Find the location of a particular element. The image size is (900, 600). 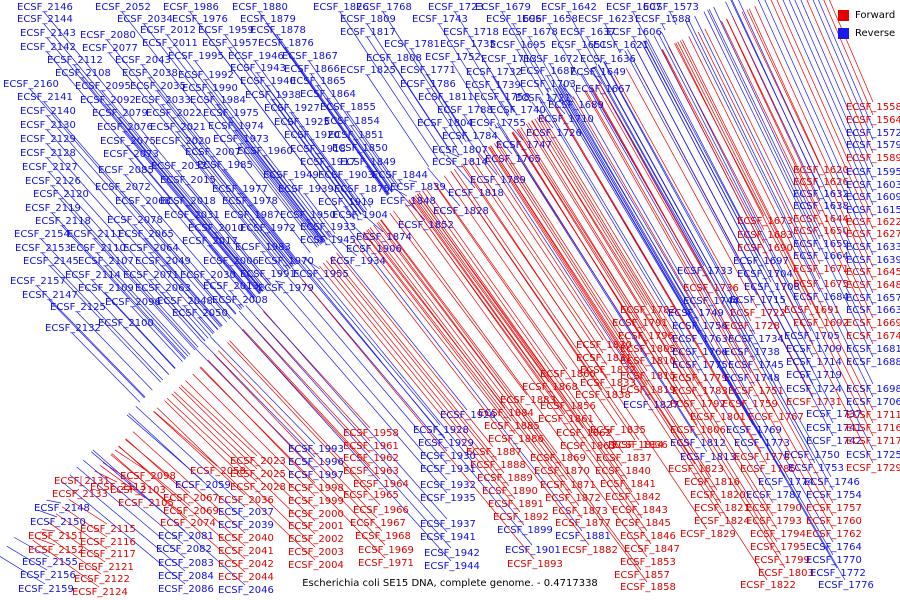

forward-gene-label: ECSF_2131 is located at coordinates (82, 481).